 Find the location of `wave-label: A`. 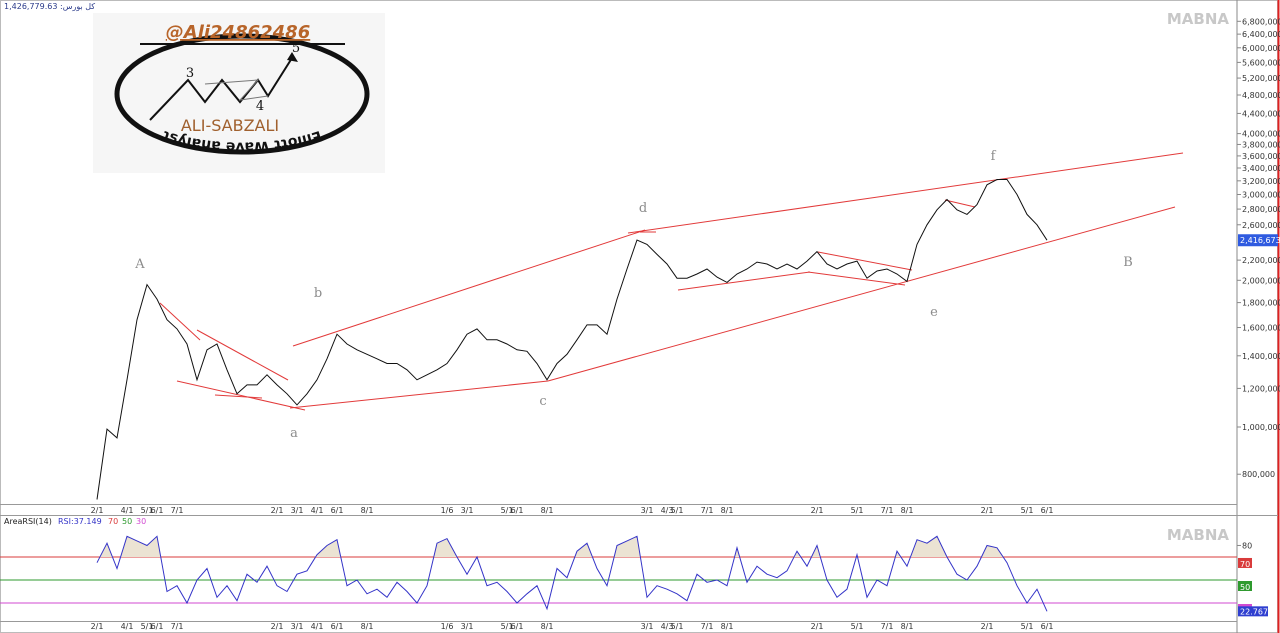

wave-label: A is located at coordinates (139, 264).